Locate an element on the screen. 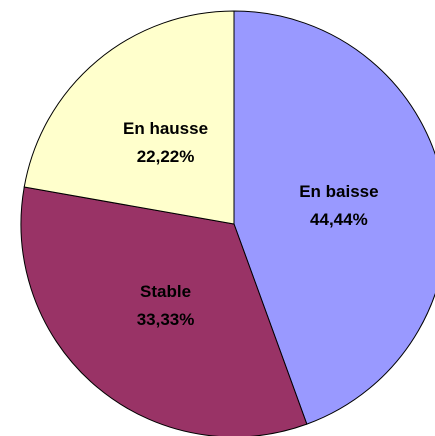 This screenshot has width=435, height=436. slice-label: Stable is located at coordinates (165, 291).